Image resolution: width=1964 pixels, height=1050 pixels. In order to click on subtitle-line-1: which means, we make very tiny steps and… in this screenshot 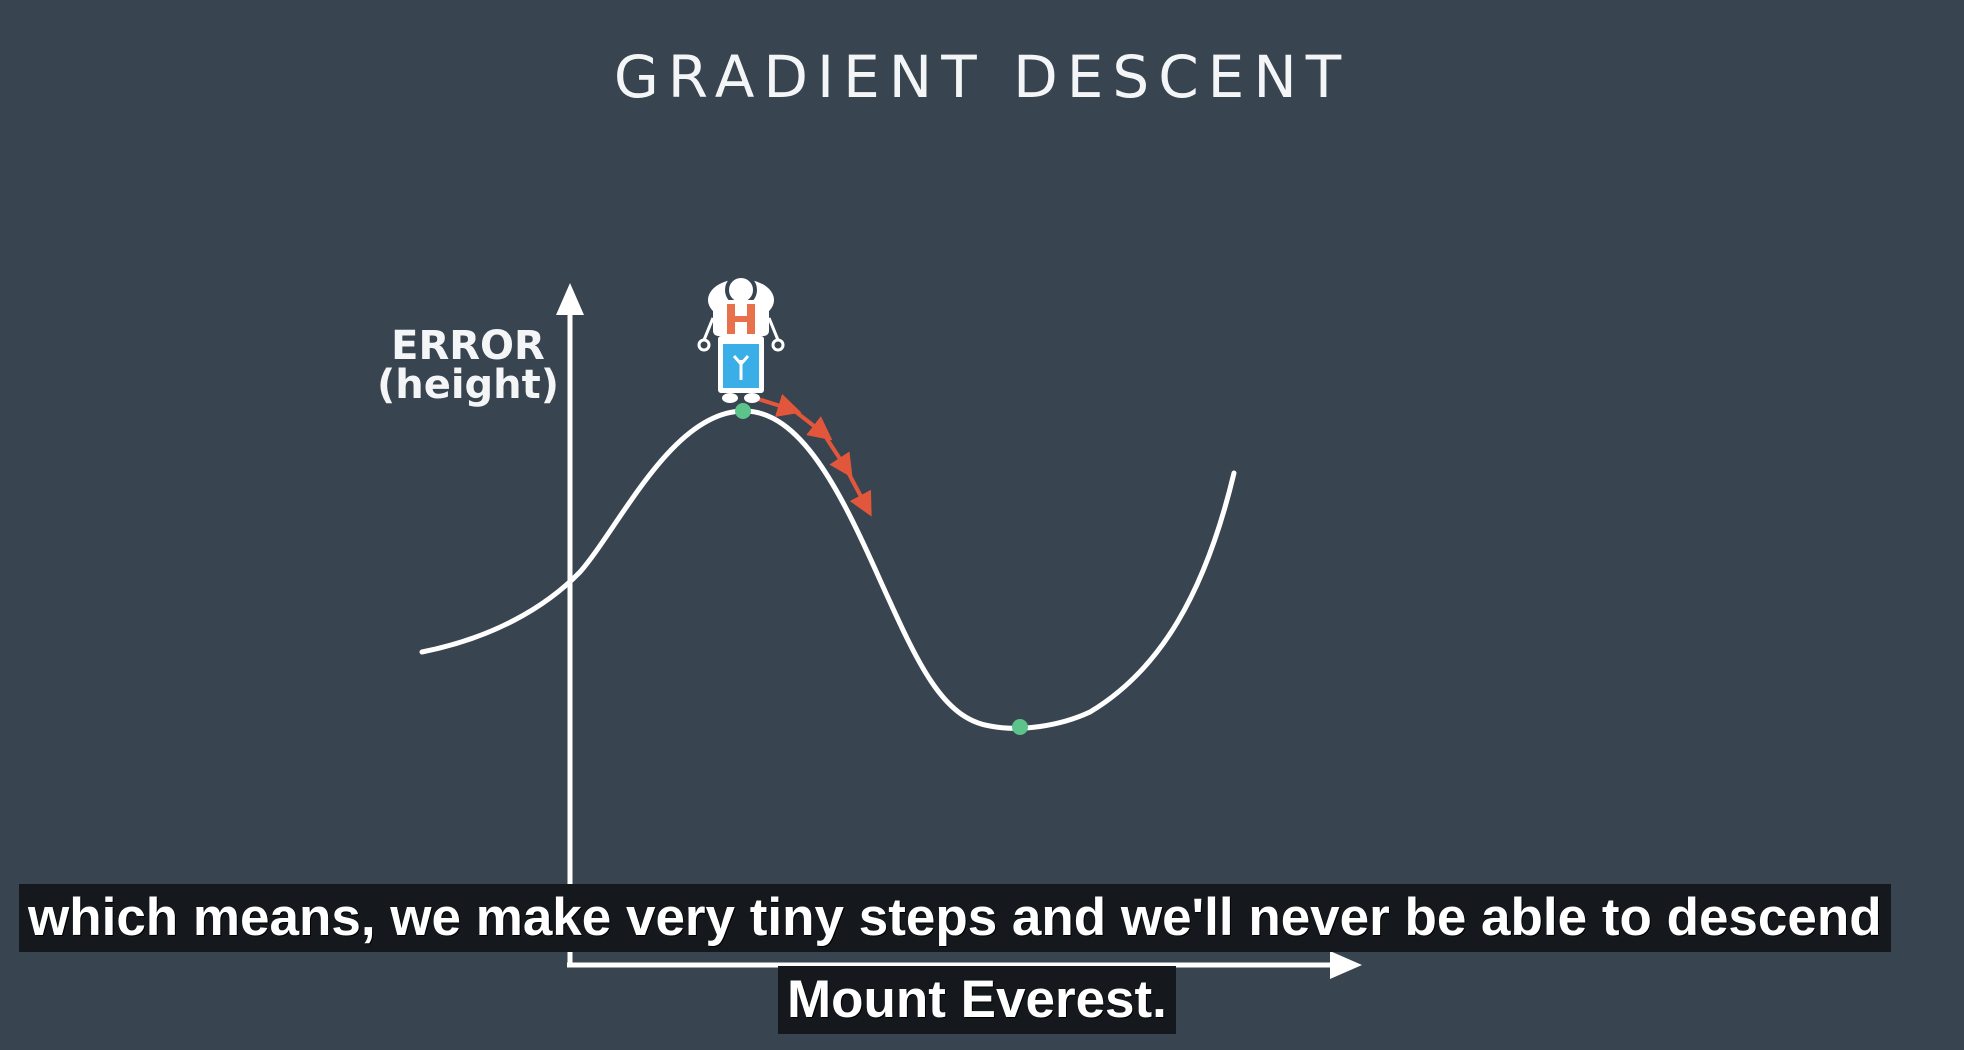, I will do `click(955, 918)`.